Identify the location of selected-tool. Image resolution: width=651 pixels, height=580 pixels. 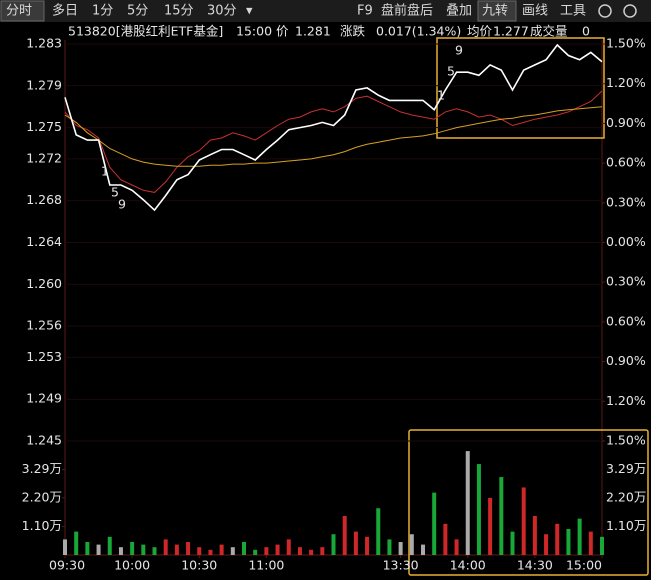
(497, 11).